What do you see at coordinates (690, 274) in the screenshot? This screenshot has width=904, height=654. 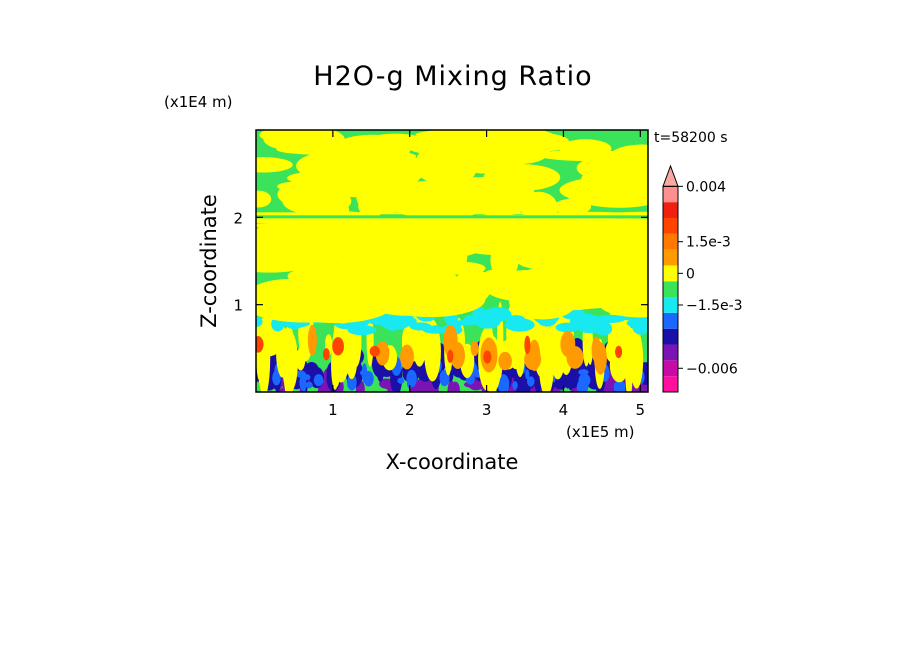 I see `colorbar-label: 0` at bounding box center [690, 274].